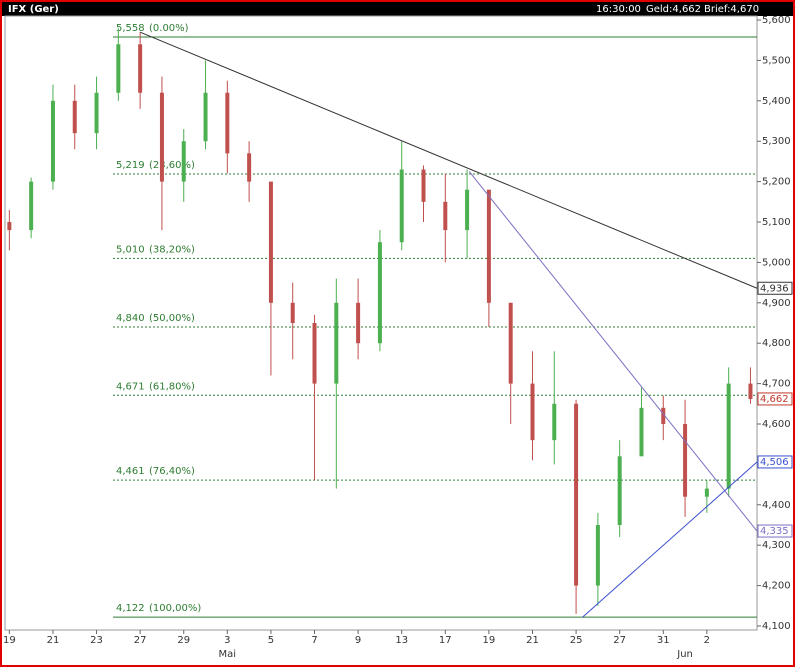 This screenshot has width=795, height=667. What do you see at coordinates (776, 384) in the screenshot?
I see `y-tick-label: 4,700` at bounding box center [776, 384].